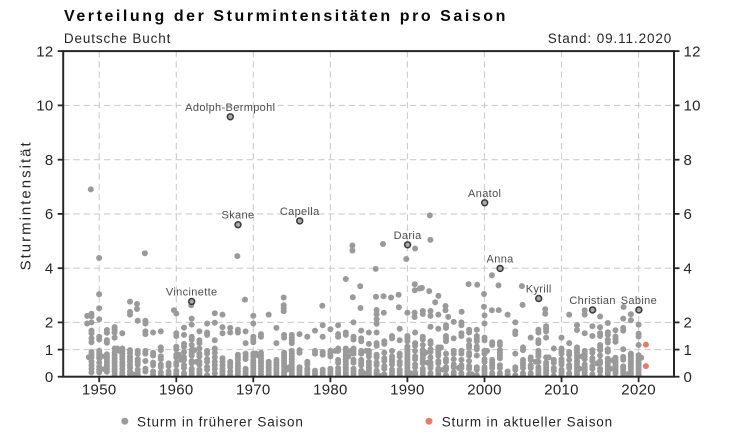 Image resolution: width=730 pixels, height=440 pixels. Describe the element at coordinates (253, 390) in the screenshot. I see `svg-text: 1970` at that location.